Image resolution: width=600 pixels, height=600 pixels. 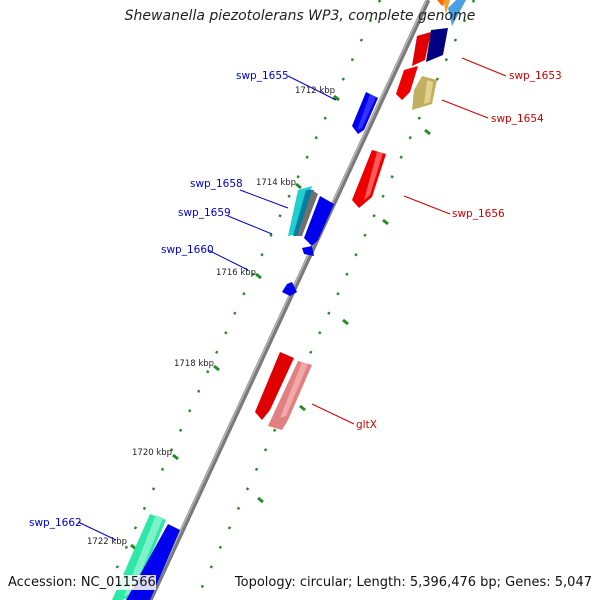 What do you see at coordinates (216, 184) in the screenshot?
I see `gene-label-swp-1658: swp_1658` at bounding box center [216, 184].